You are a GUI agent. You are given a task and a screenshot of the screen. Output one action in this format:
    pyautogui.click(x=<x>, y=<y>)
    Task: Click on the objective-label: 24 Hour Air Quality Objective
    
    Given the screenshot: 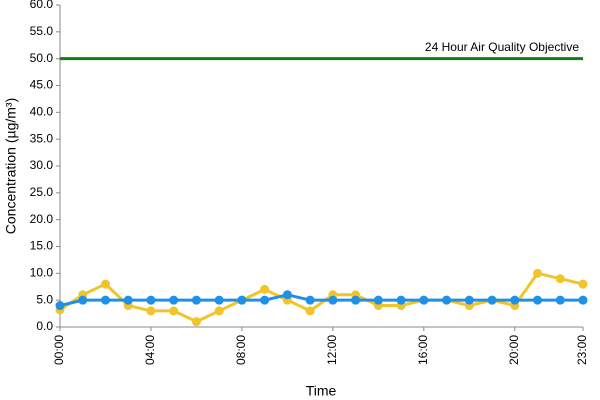 What is the action you would take?
    pyautogui.click(x=502, y=47)
    